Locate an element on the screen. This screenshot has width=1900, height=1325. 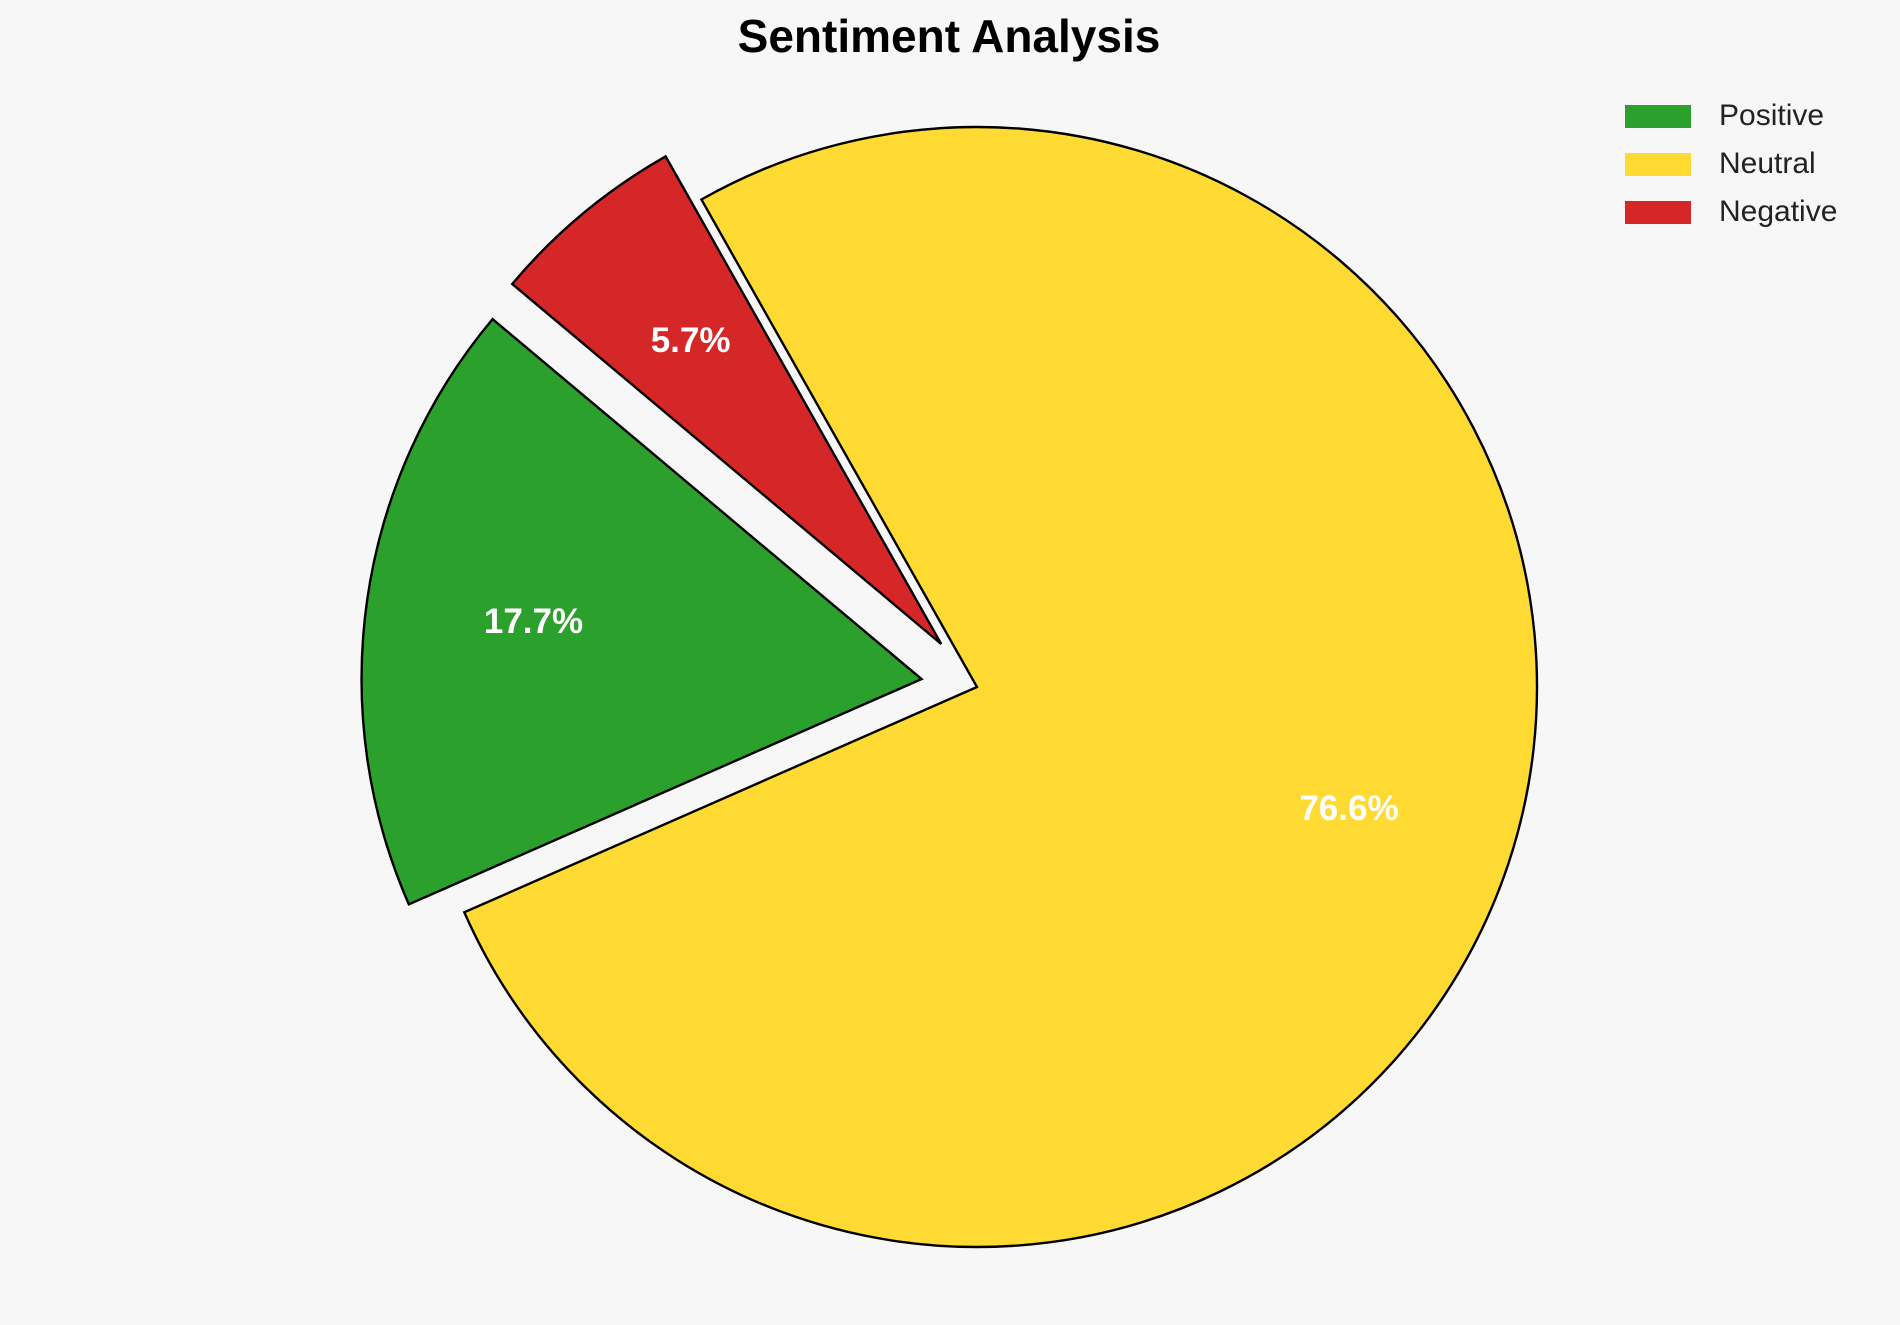
legend-label: Neutral is located at coordinates (1767, 163).